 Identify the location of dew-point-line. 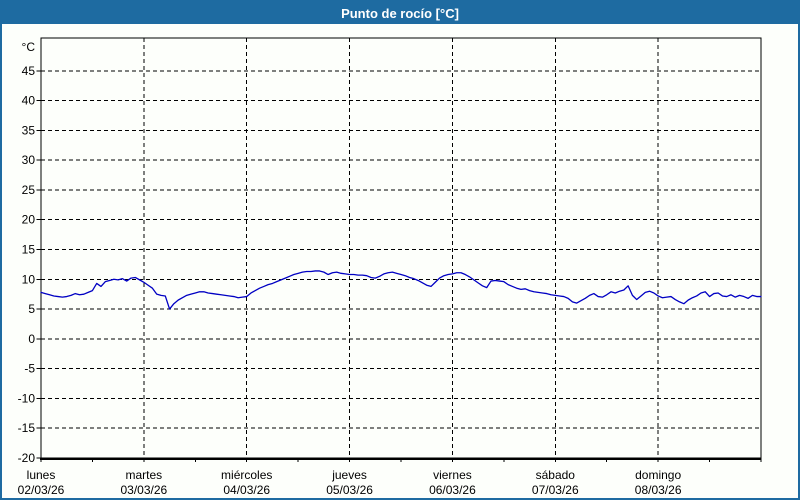
(401, 290).